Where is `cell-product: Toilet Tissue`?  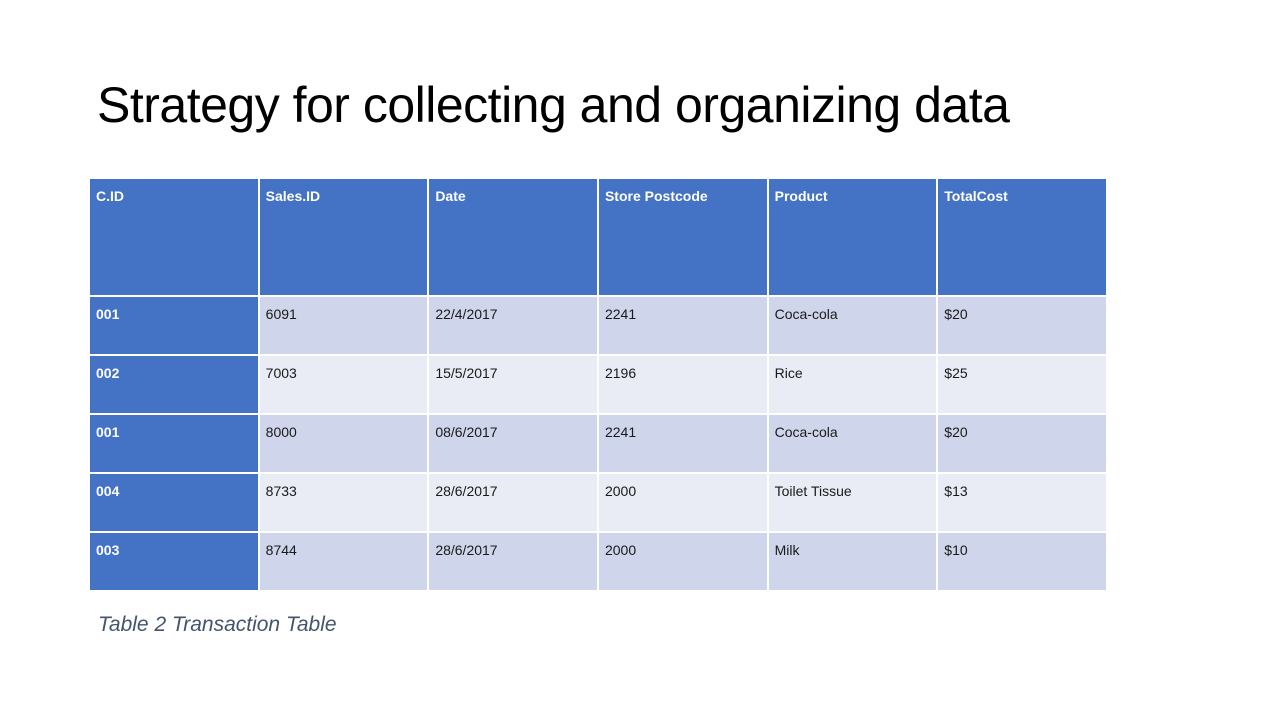
cell-product: Toilet Tissue is located at coordinates (852, 502).